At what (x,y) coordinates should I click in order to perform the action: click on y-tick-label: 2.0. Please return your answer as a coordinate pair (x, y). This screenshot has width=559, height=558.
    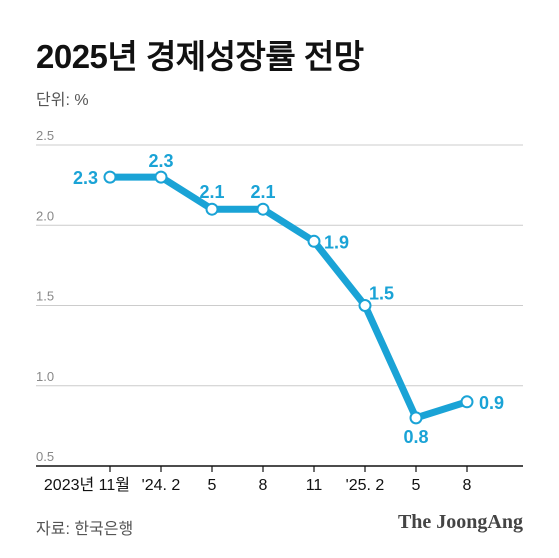
    Looking at the image, I should click on (45, 215).